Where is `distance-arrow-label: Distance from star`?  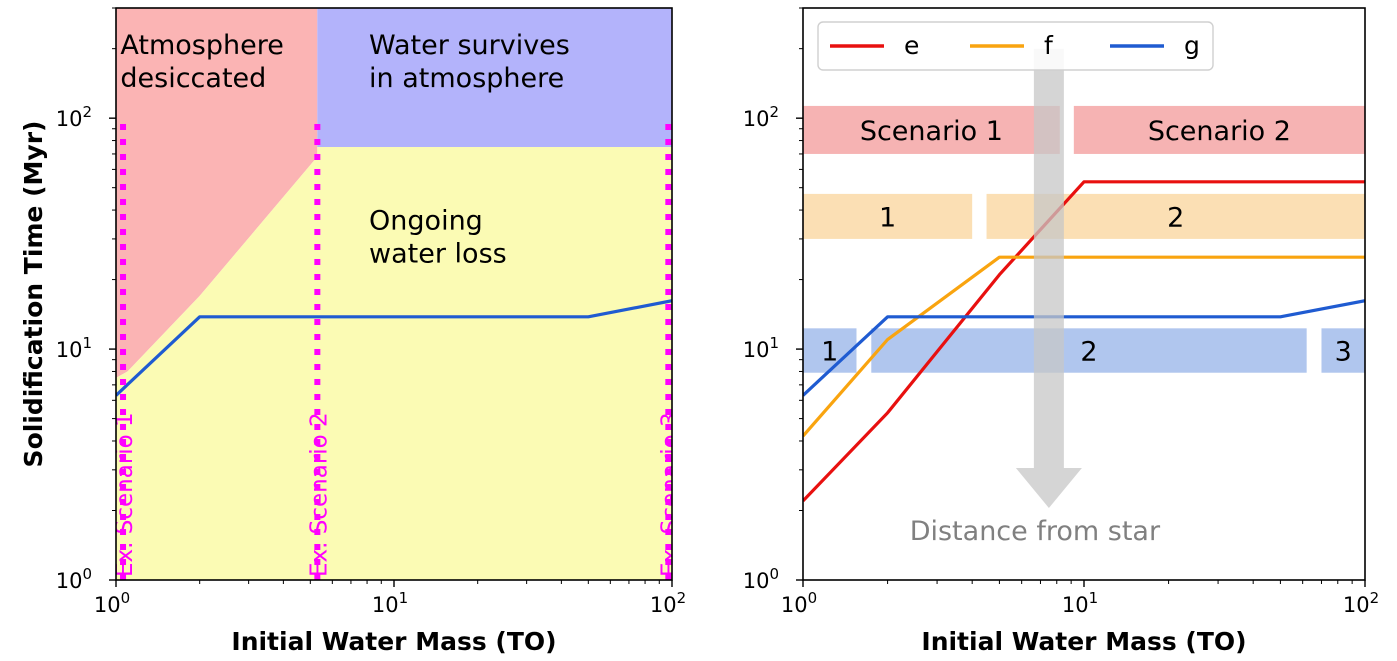 distance-arrow-label: Distance from star is located at coordinates (1035, 531).